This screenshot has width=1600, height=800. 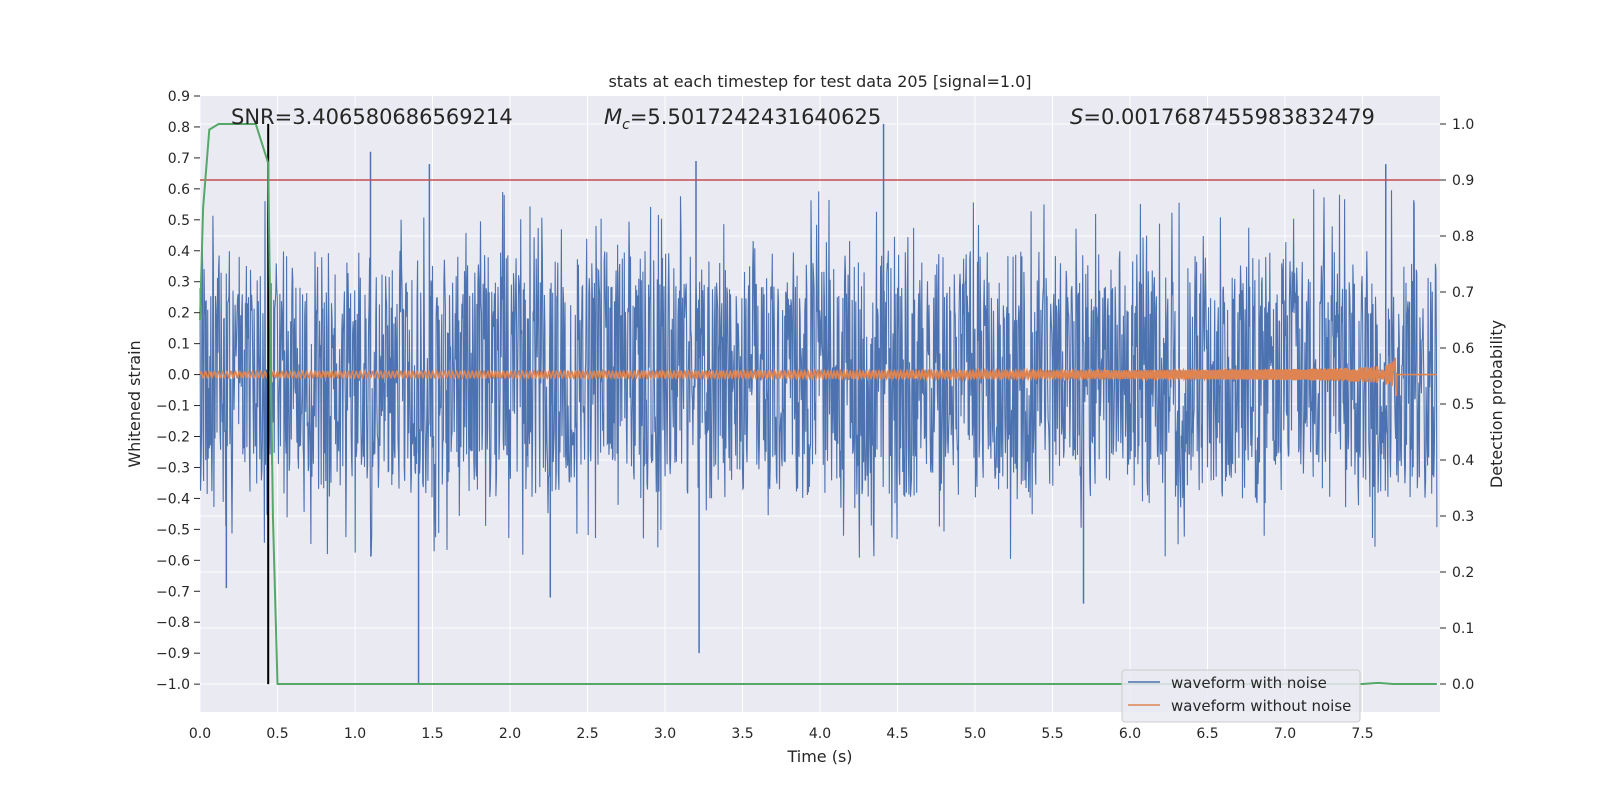 I want to click on x-tick-label: 7.0, so click(x=1285, y=734).